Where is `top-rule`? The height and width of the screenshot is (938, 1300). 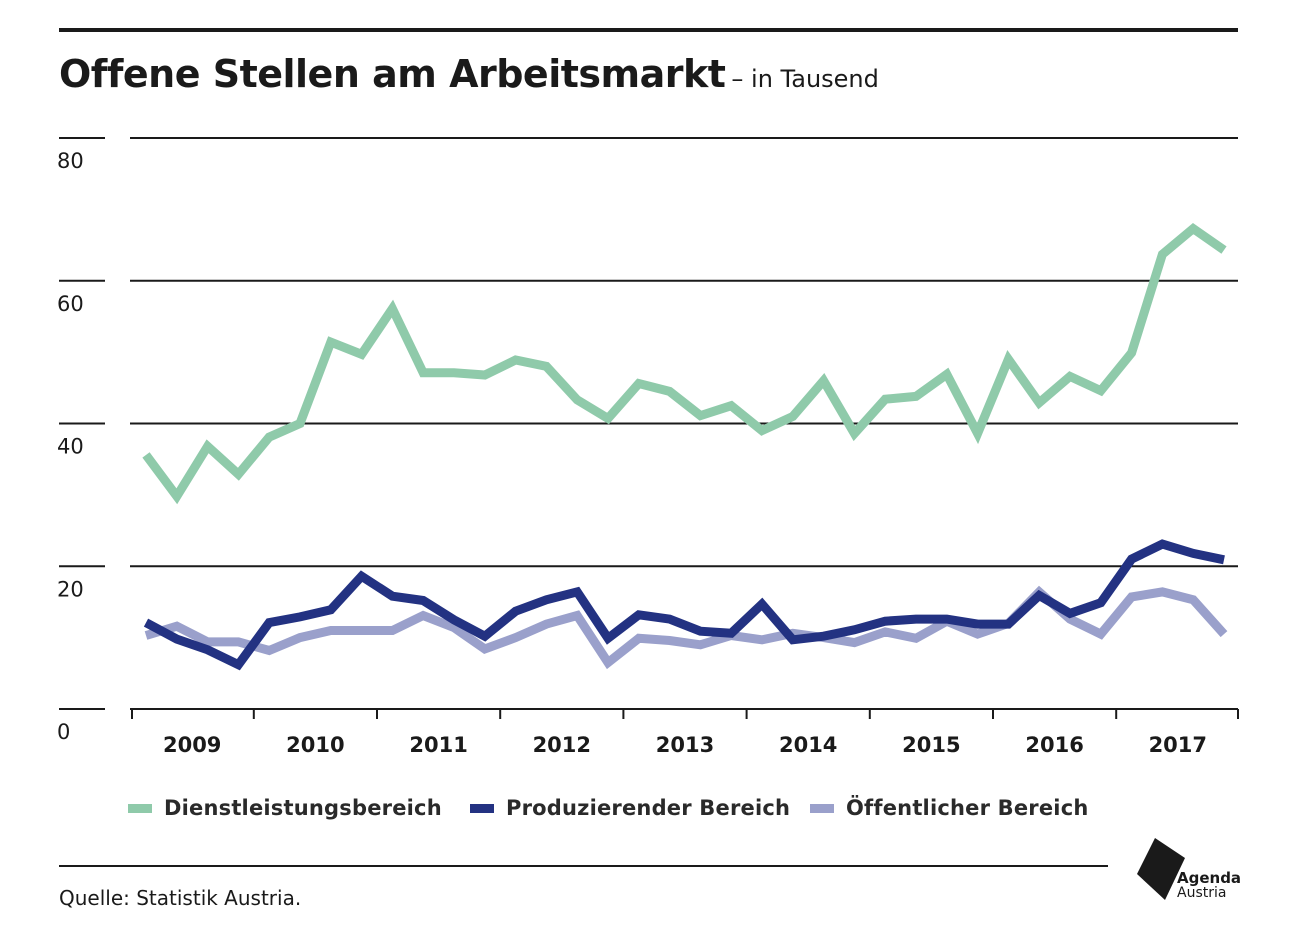
top-rule is located at coordinates (648, 30).